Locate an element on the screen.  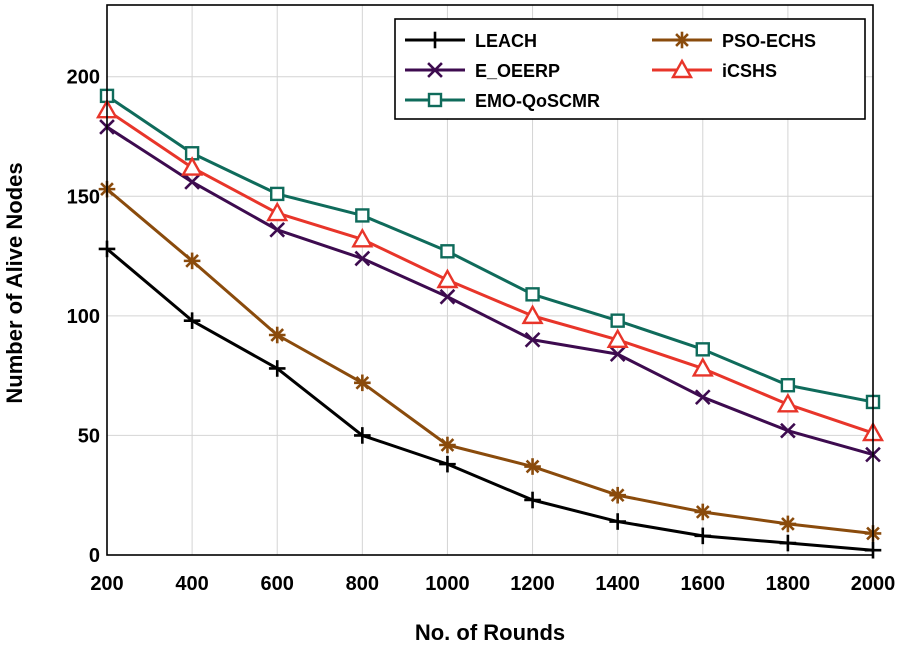
legend-item-e-oeerp: E_OEERP is located at coordinates (482, 71).